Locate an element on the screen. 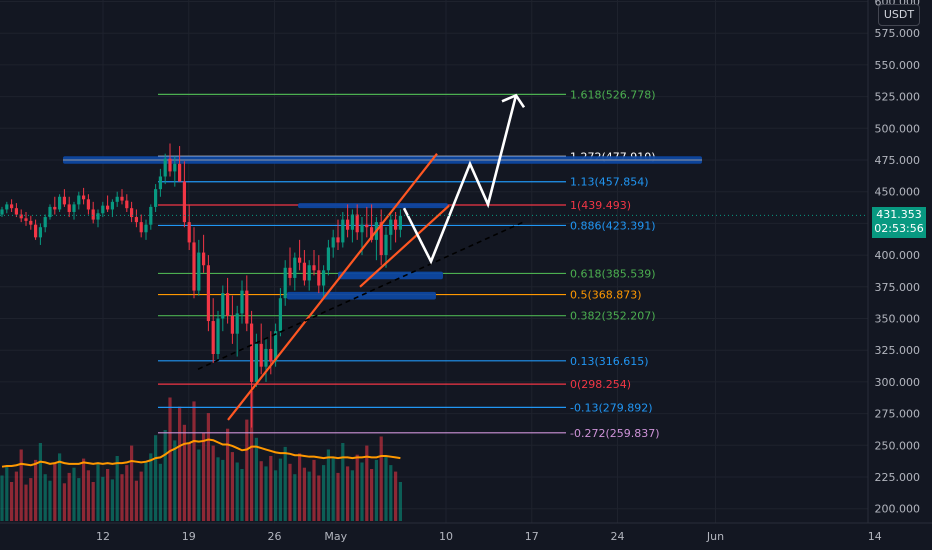 Image resolution: width=932 pixels, height=550 pixels. fib-level-label: 0(298.254) is located at coordinates (600, 384).